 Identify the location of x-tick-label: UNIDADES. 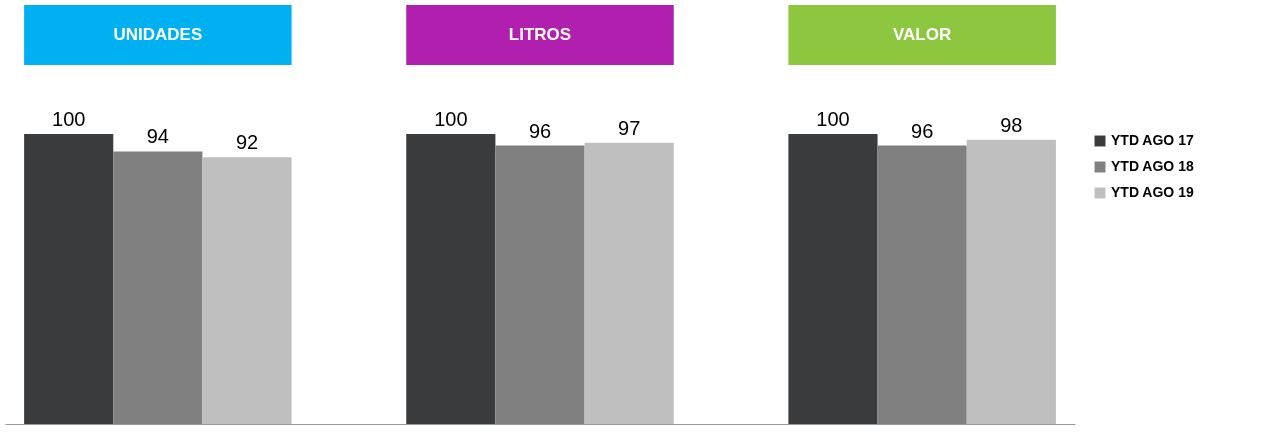
(158, 34).